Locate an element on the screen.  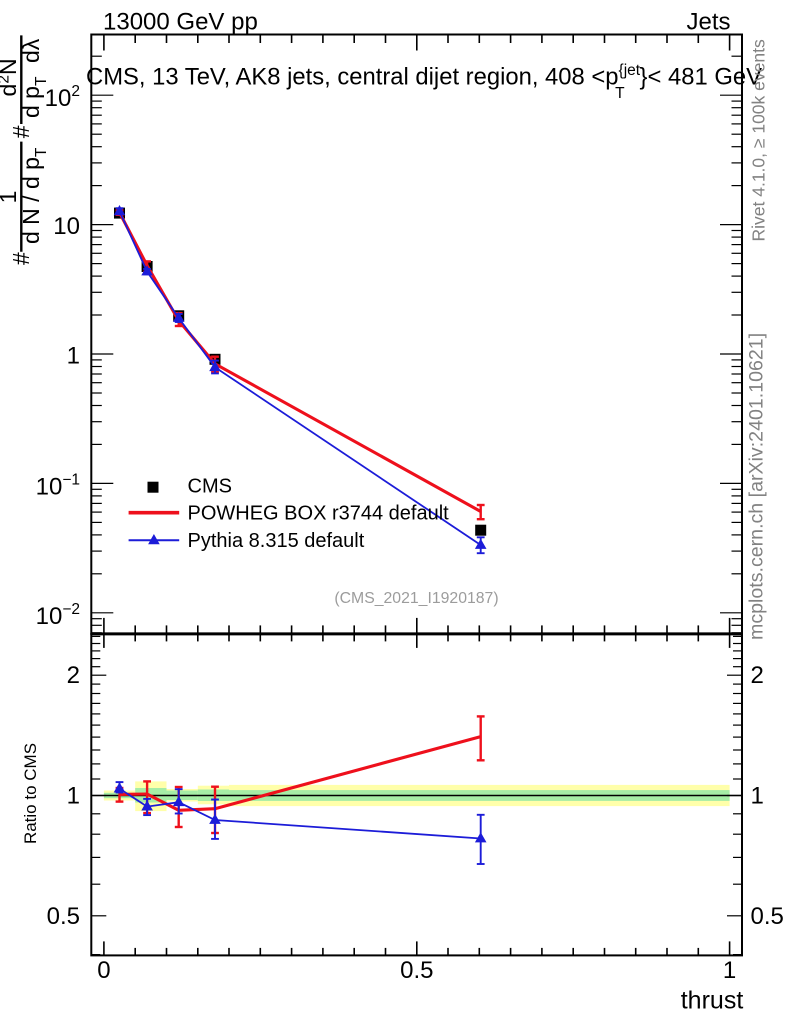
svg-text: Rivet 4.1.0, ≥ 100k events is located at coordinates (759, 140).